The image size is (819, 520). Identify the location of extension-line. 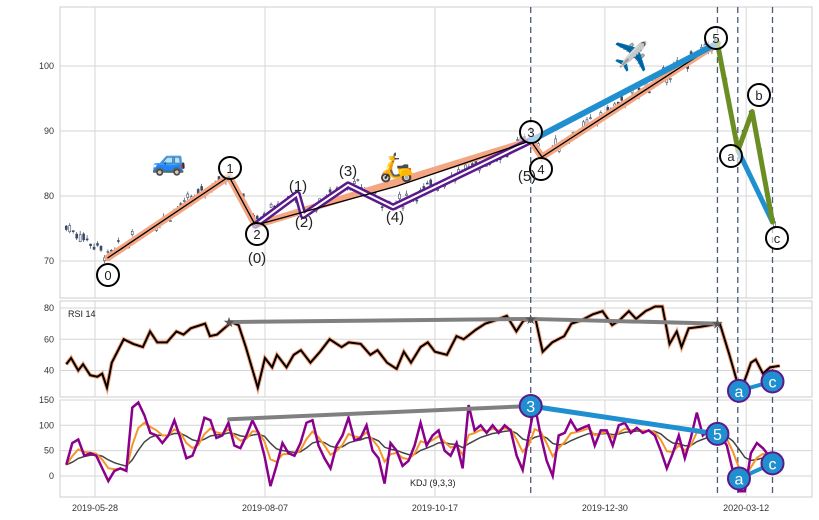
(624, 92).